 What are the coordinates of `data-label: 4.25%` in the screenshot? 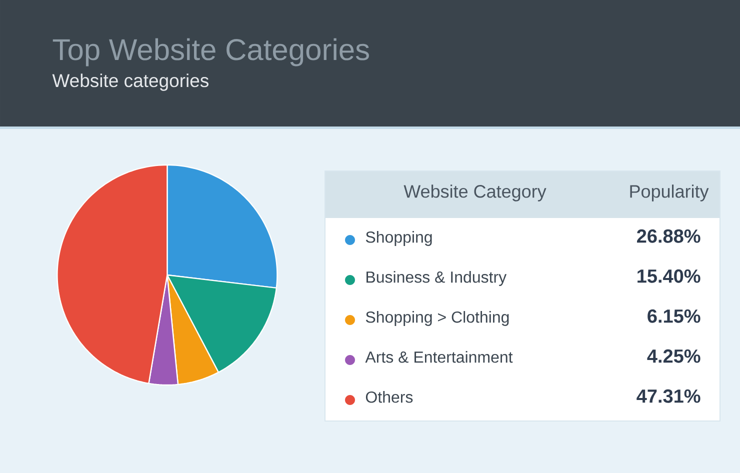 It's located at (673, 356).